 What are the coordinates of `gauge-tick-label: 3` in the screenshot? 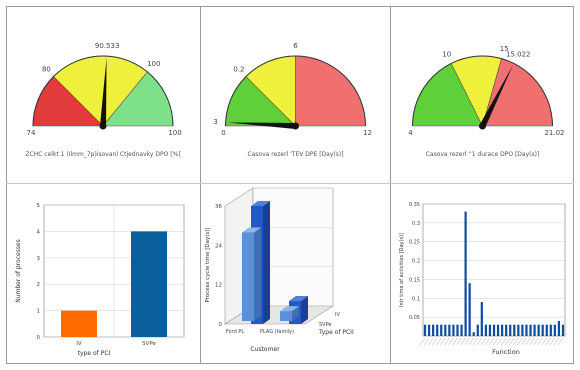 It's located at (215, 122).